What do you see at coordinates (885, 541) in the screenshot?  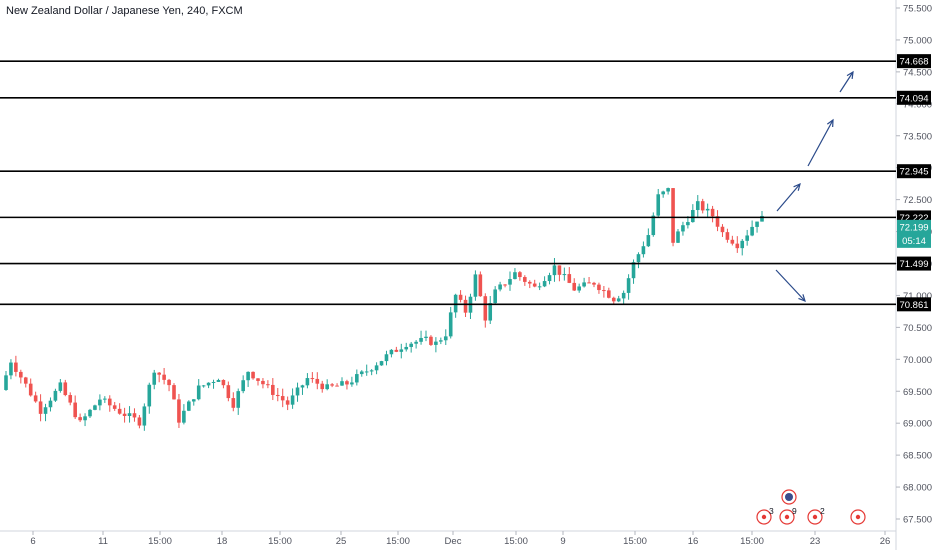 I see `x-tick-label: 26` at bounding box center [885, 541].